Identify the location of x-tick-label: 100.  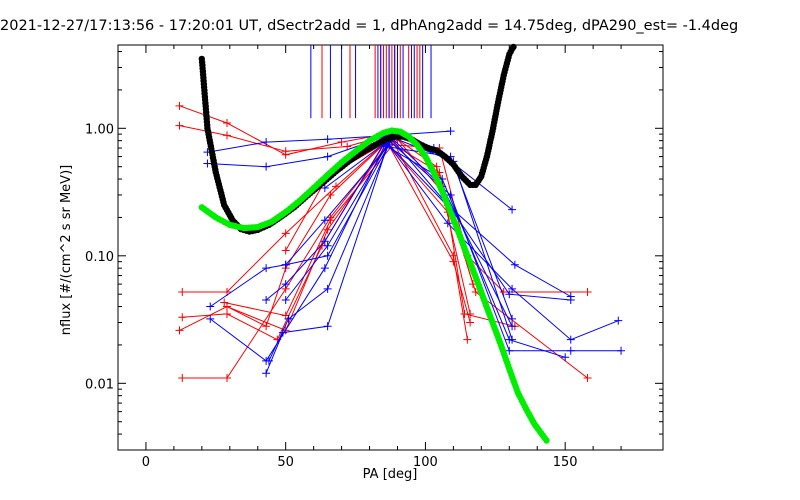
(425, 462).